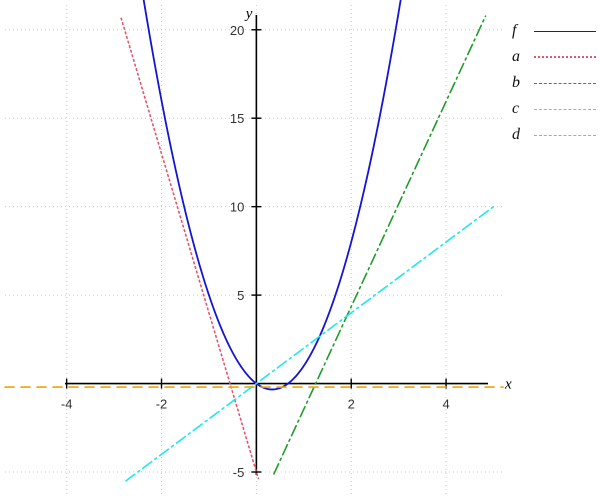 This screenshot has width=600, height=500. What do you see at coordinates (162, 404) in the screenshot?
I see `x-tick-label: -2` at bounding box center [162, 404].